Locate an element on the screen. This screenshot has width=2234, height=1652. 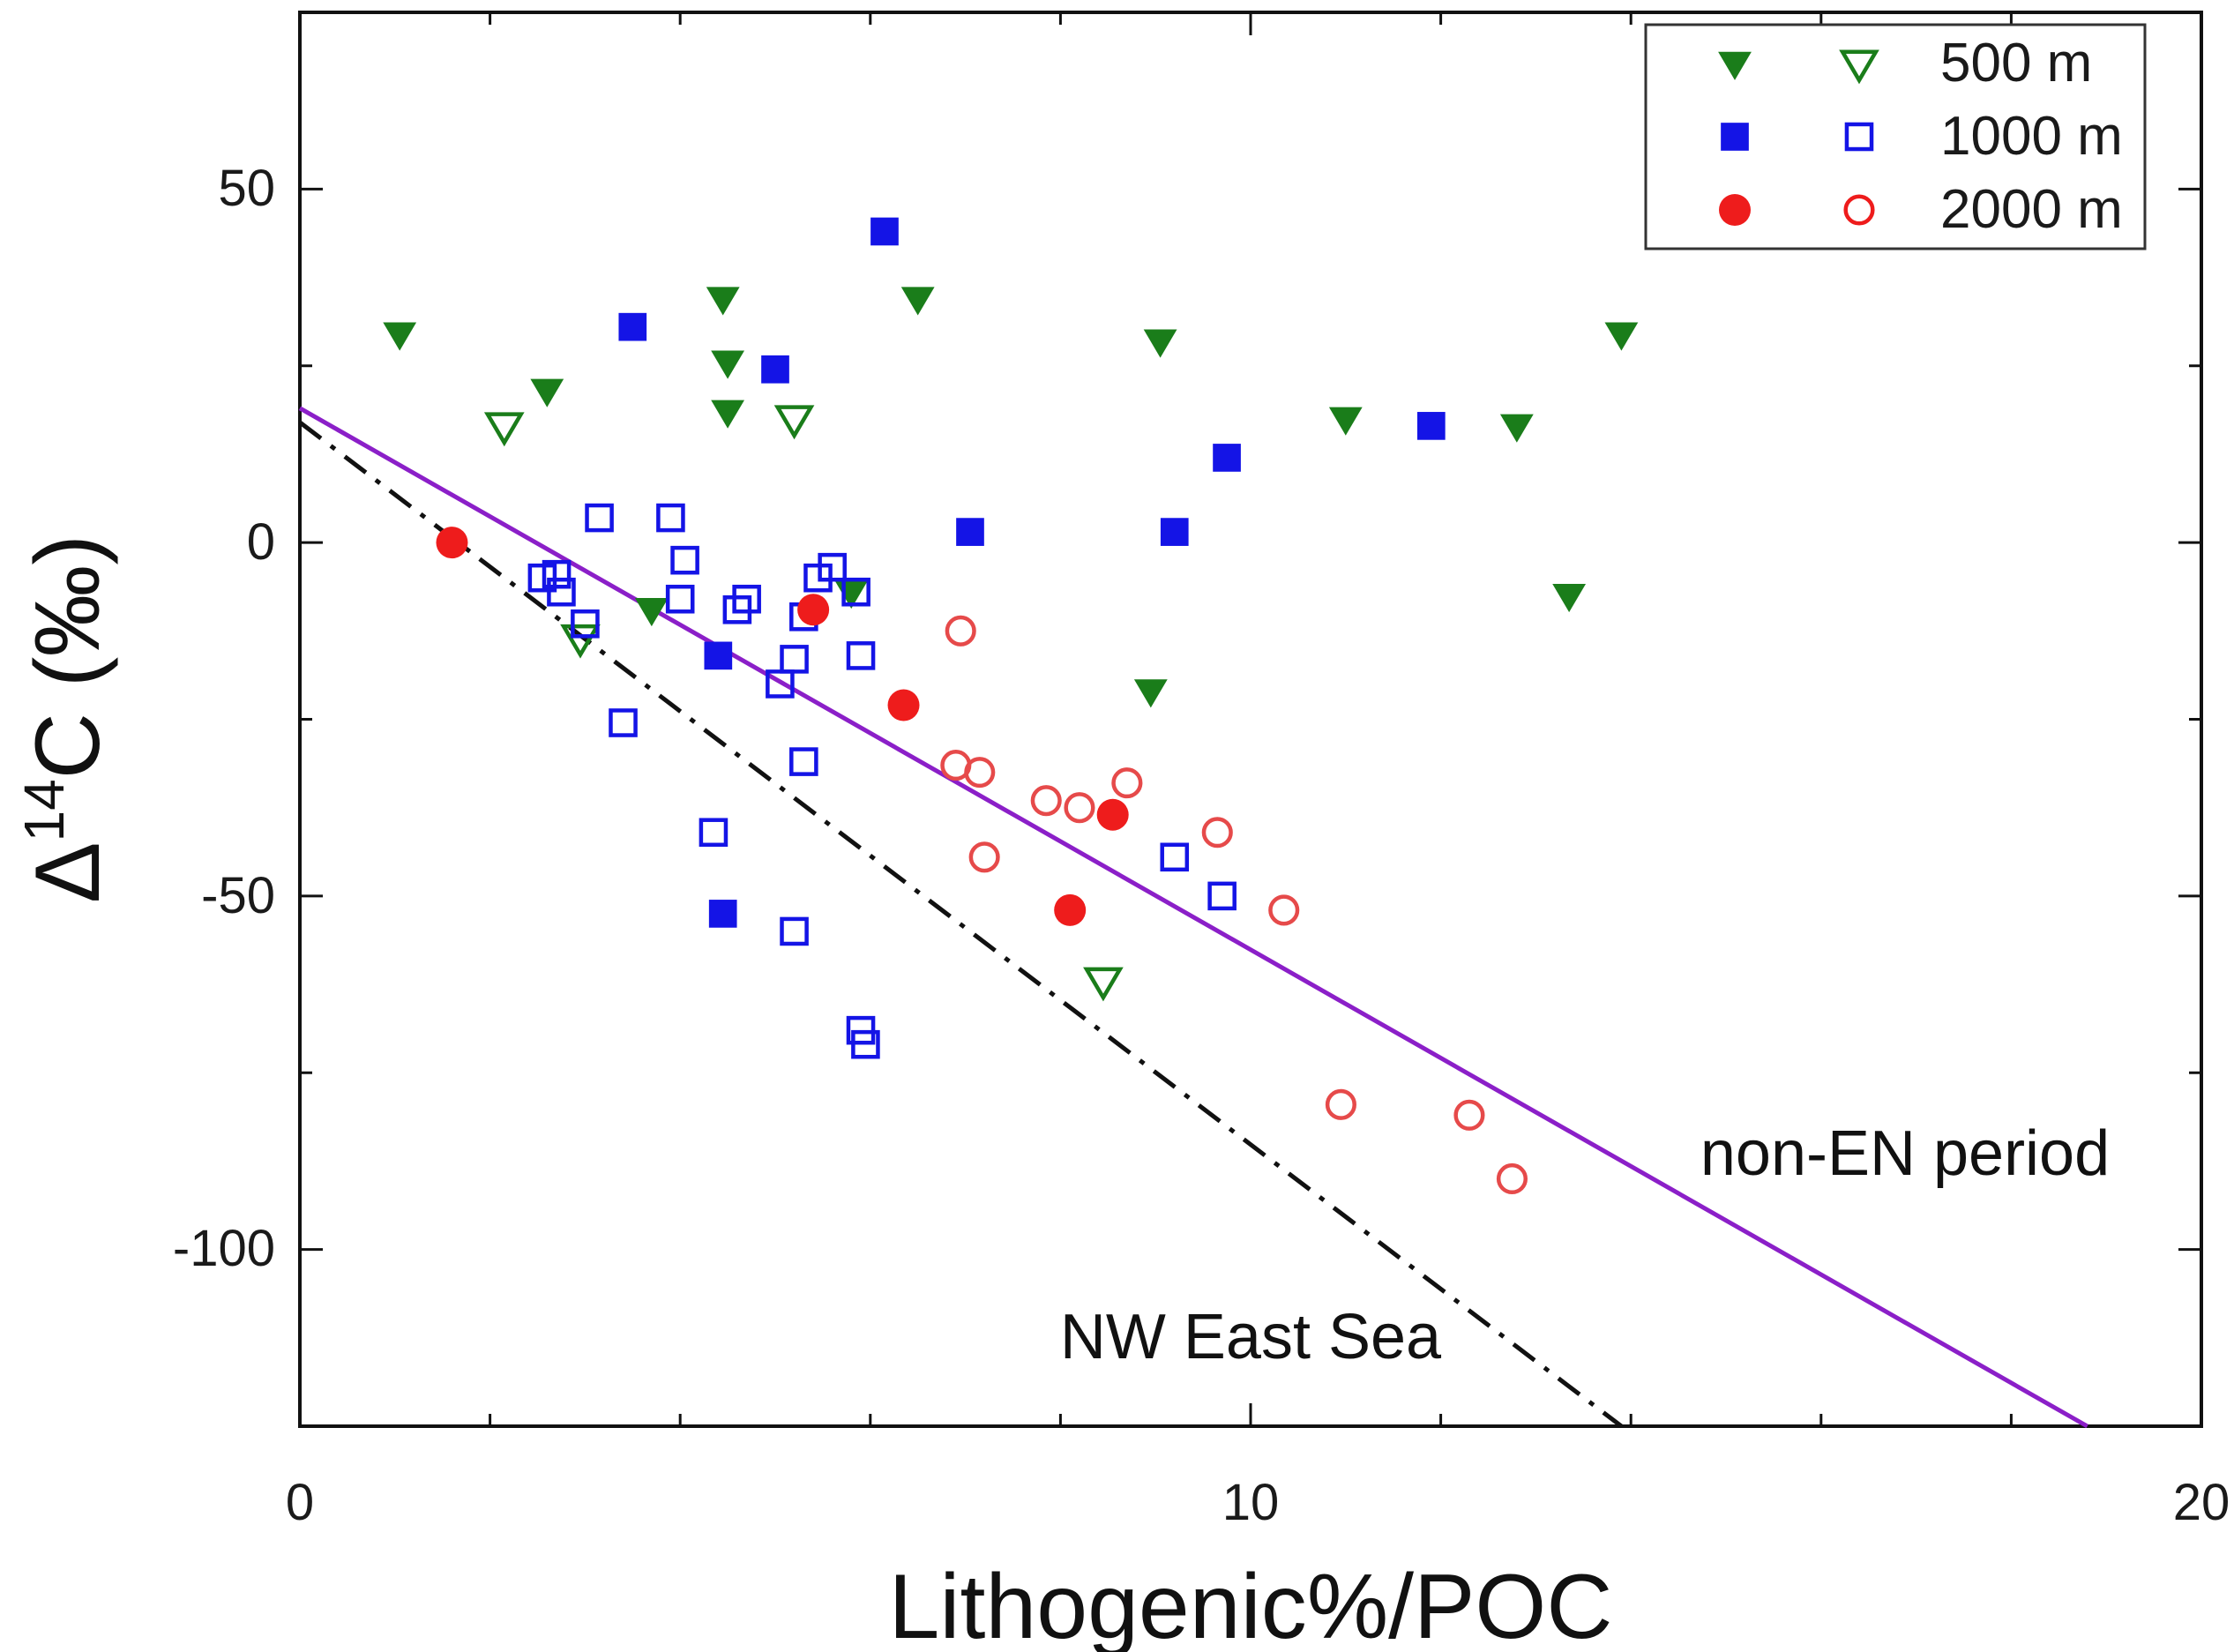
legend-marker-open-circle is located at coordinates (1859, 210).